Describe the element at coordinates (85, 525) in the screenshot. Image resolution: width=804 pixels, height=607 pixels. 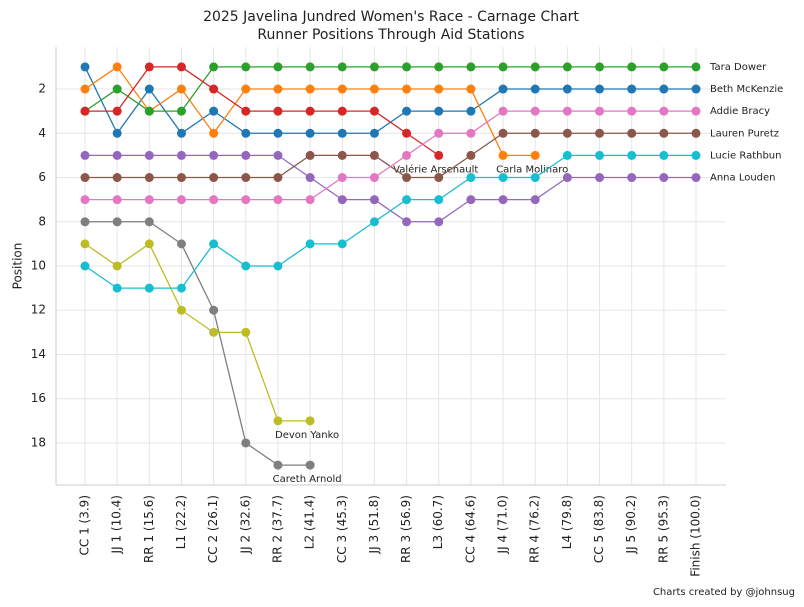
I see `x-tick-label: CC 1 (3.9)` at that location.